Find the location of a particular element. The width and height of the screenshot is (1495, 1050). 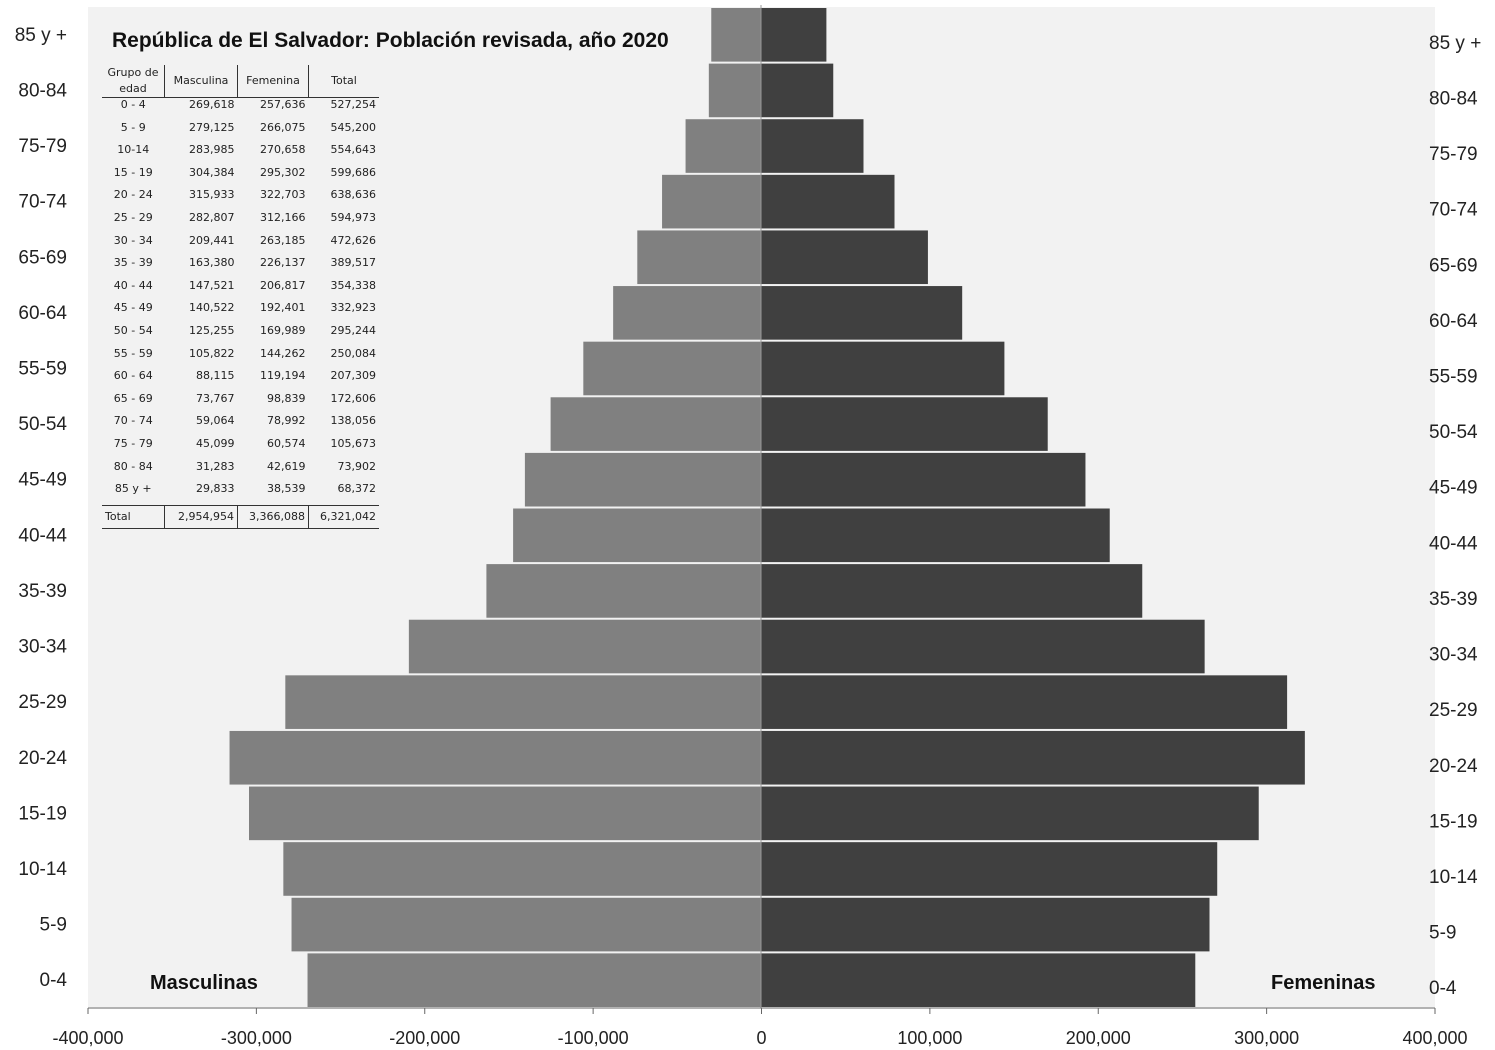

table-cell-value: 226,137 is located at coordinates (283, 263).